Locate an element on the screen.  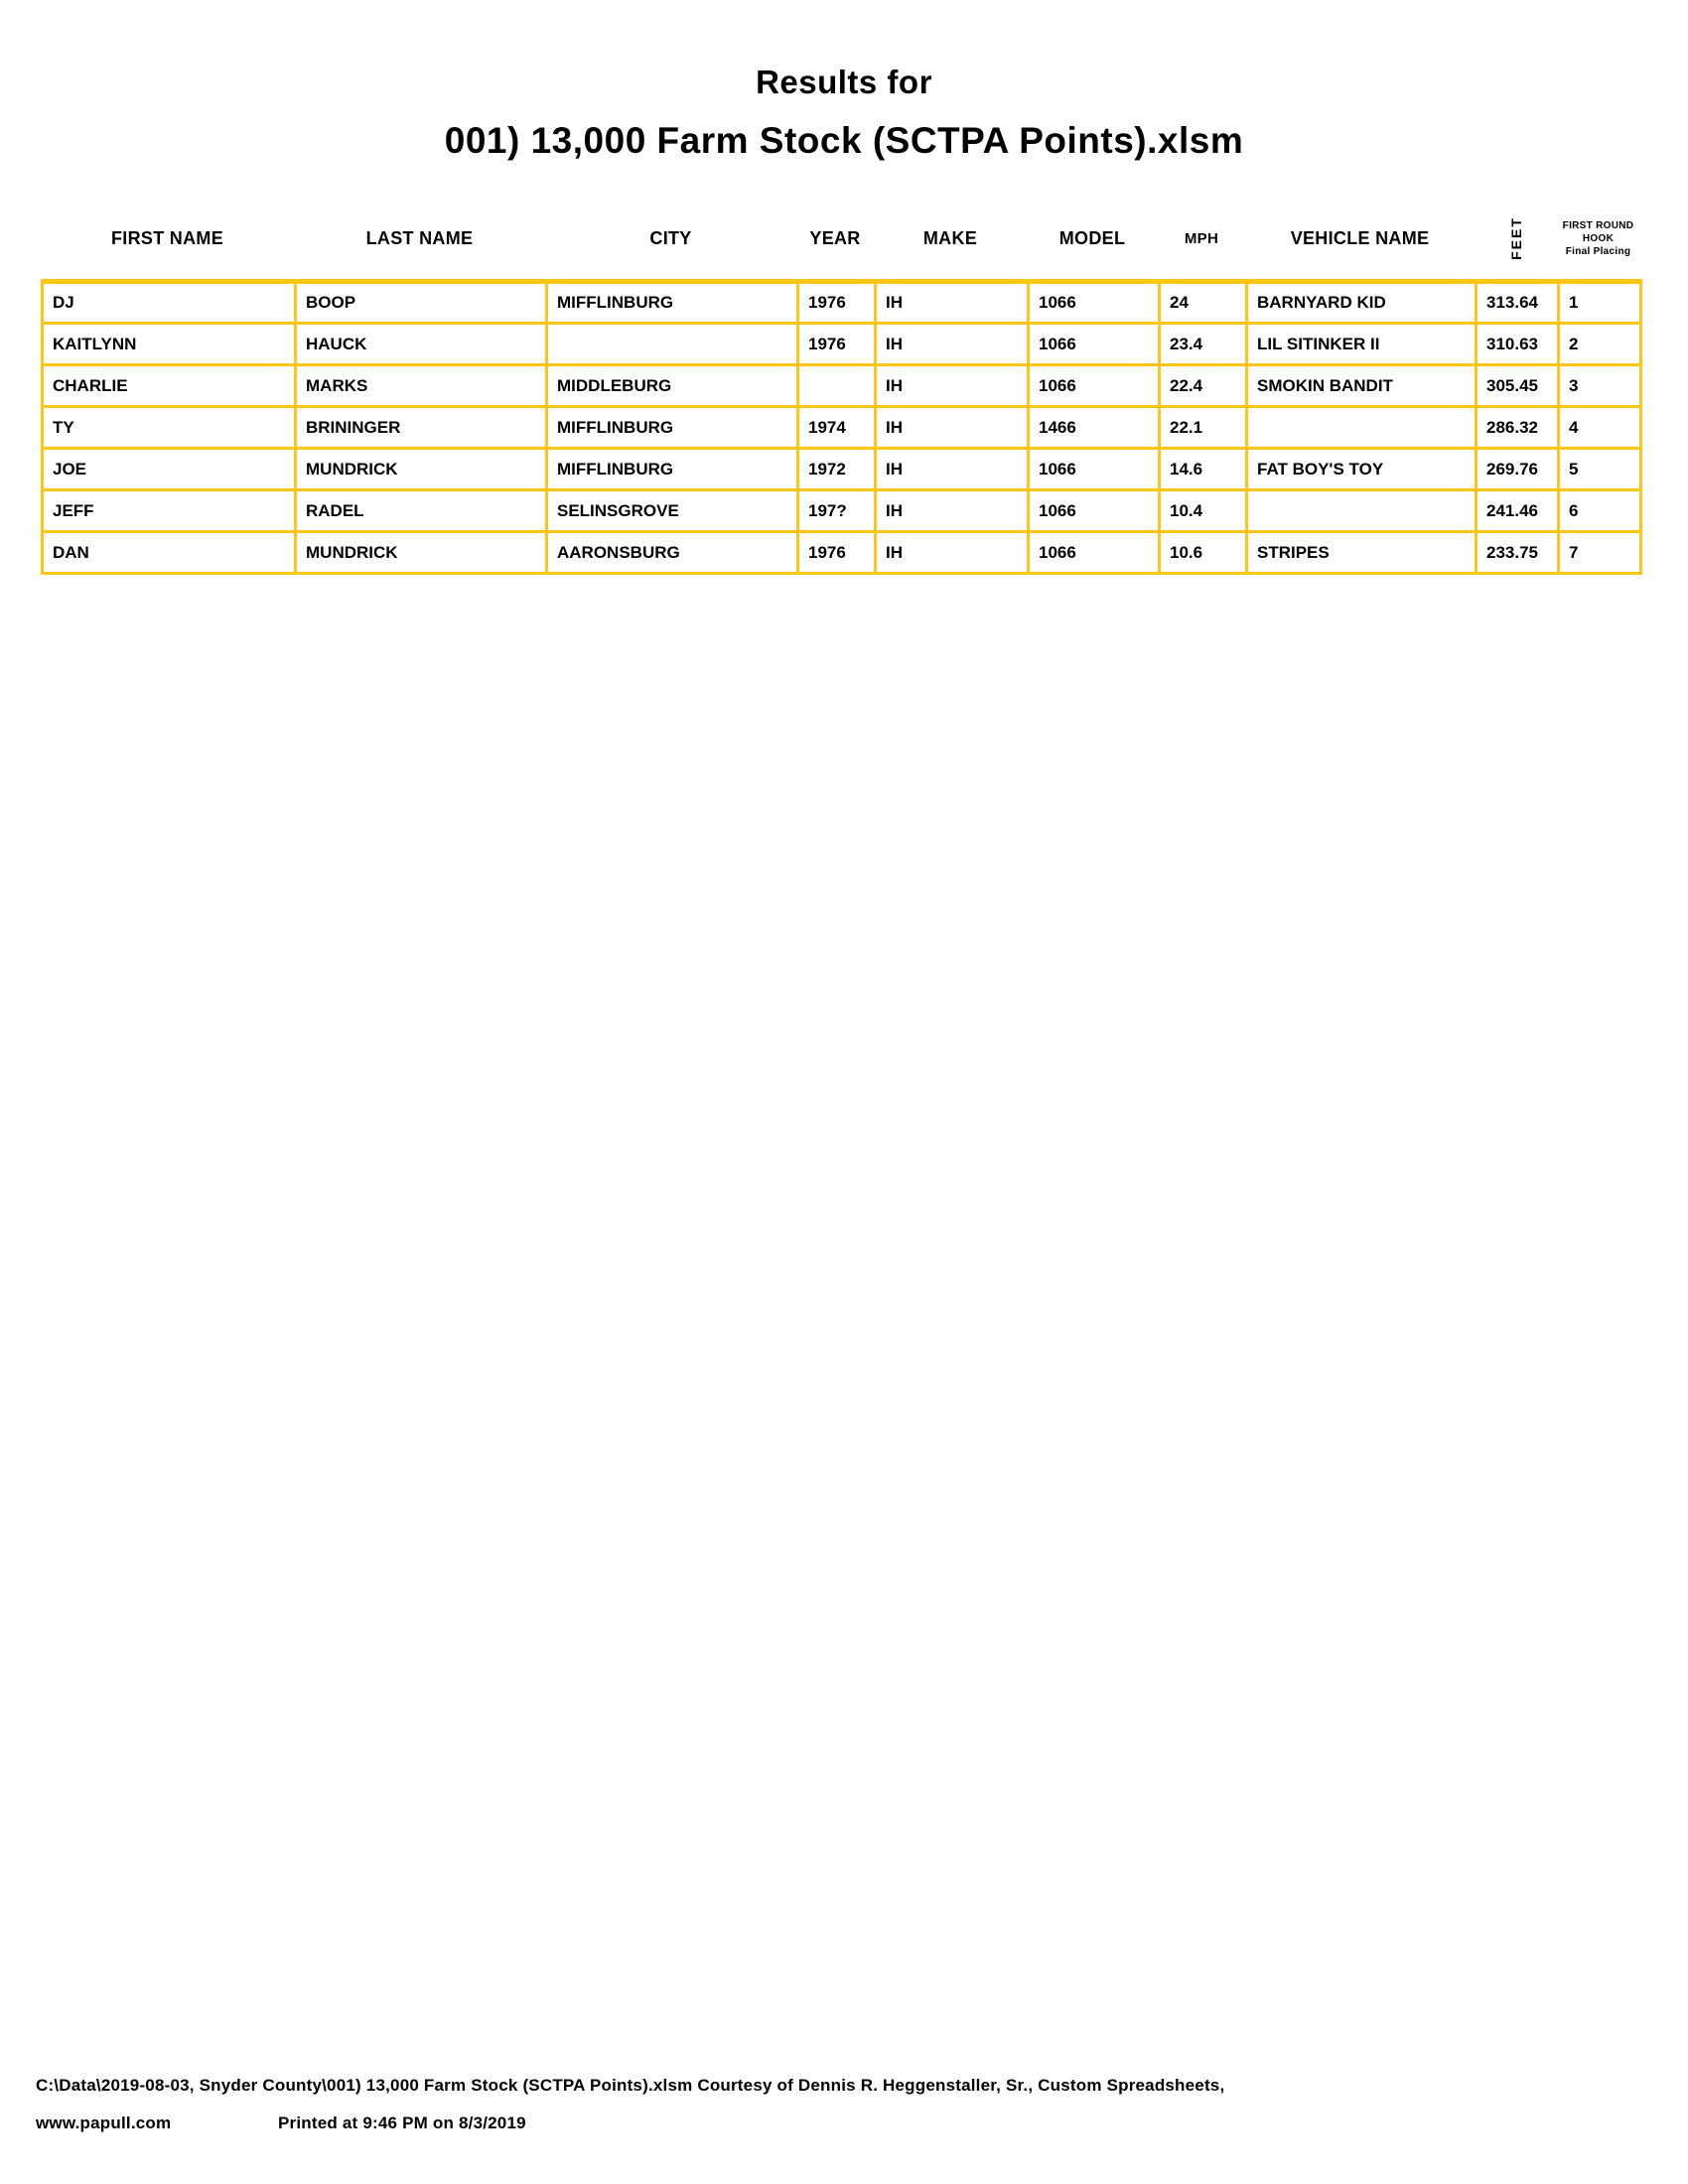
header-first-round-hook: FIRST ROUND HOOK Final Placing is located at coordinates (1598, 238).